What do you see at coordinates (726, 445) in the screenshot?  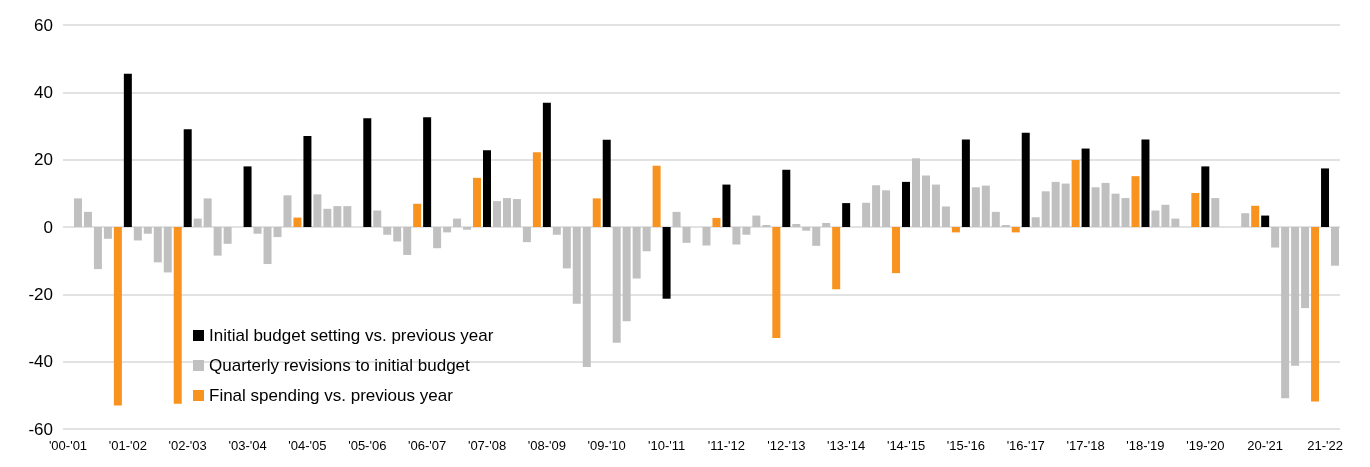 I see `x-tick-label: '11-'12` at bounding box center [726, 445].